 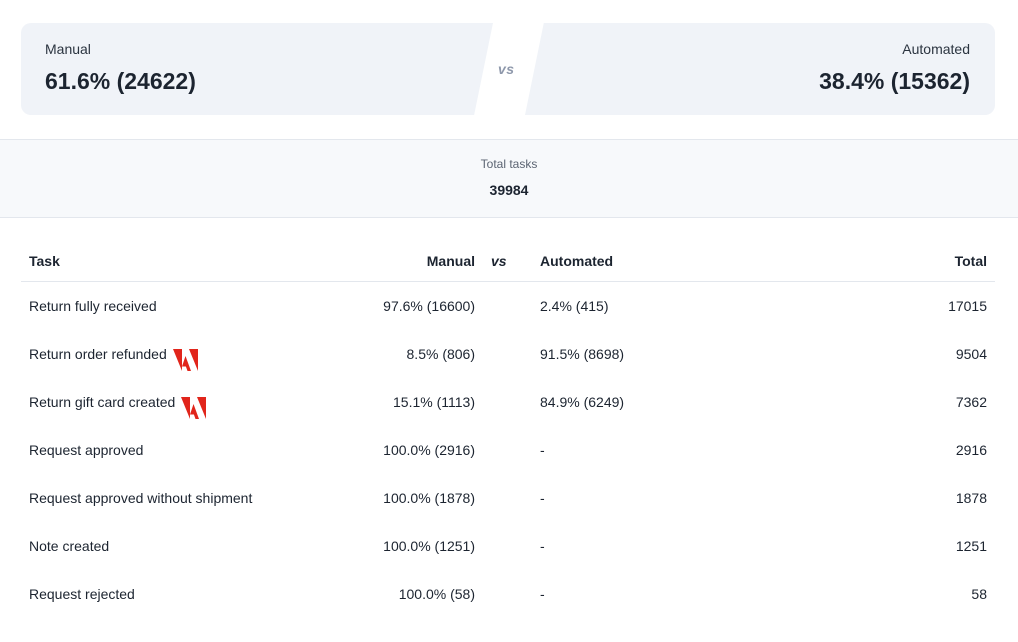 What do you see at coordinates (894, 81) in the screenshot?
I see `automated-summary-value: 38.4% (15362)` at bounding box center [894, 81].